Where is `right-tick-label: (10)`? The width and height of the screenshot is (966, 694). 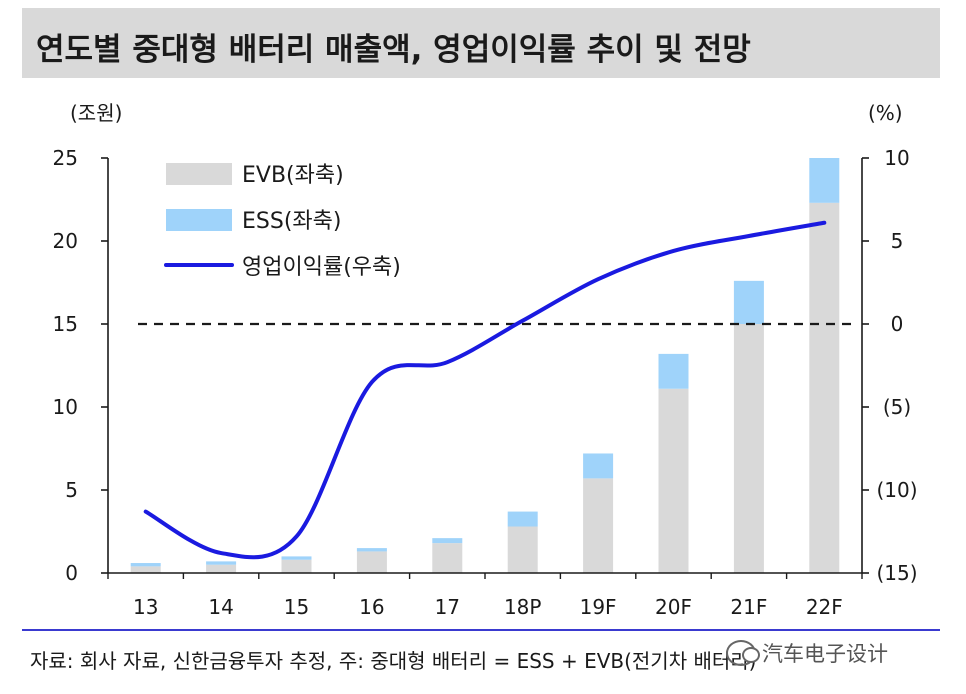
right-tick-label: (10) is located at coordinates (896, 490).